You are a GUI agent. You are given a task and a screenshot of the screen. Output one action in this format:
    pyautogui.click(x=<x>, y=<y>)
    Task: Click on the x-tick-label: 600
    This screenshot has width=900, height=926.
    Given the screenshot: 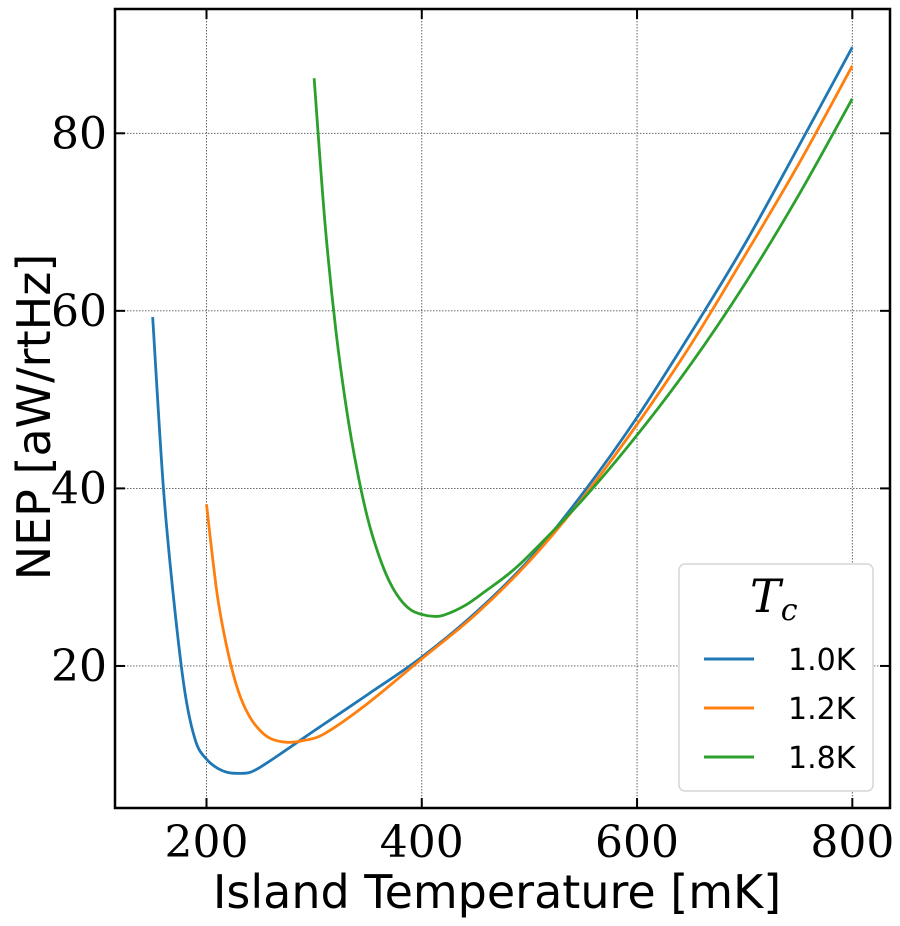 What is the action you would take?
    pyautogui.click(x=637, y=842)
    